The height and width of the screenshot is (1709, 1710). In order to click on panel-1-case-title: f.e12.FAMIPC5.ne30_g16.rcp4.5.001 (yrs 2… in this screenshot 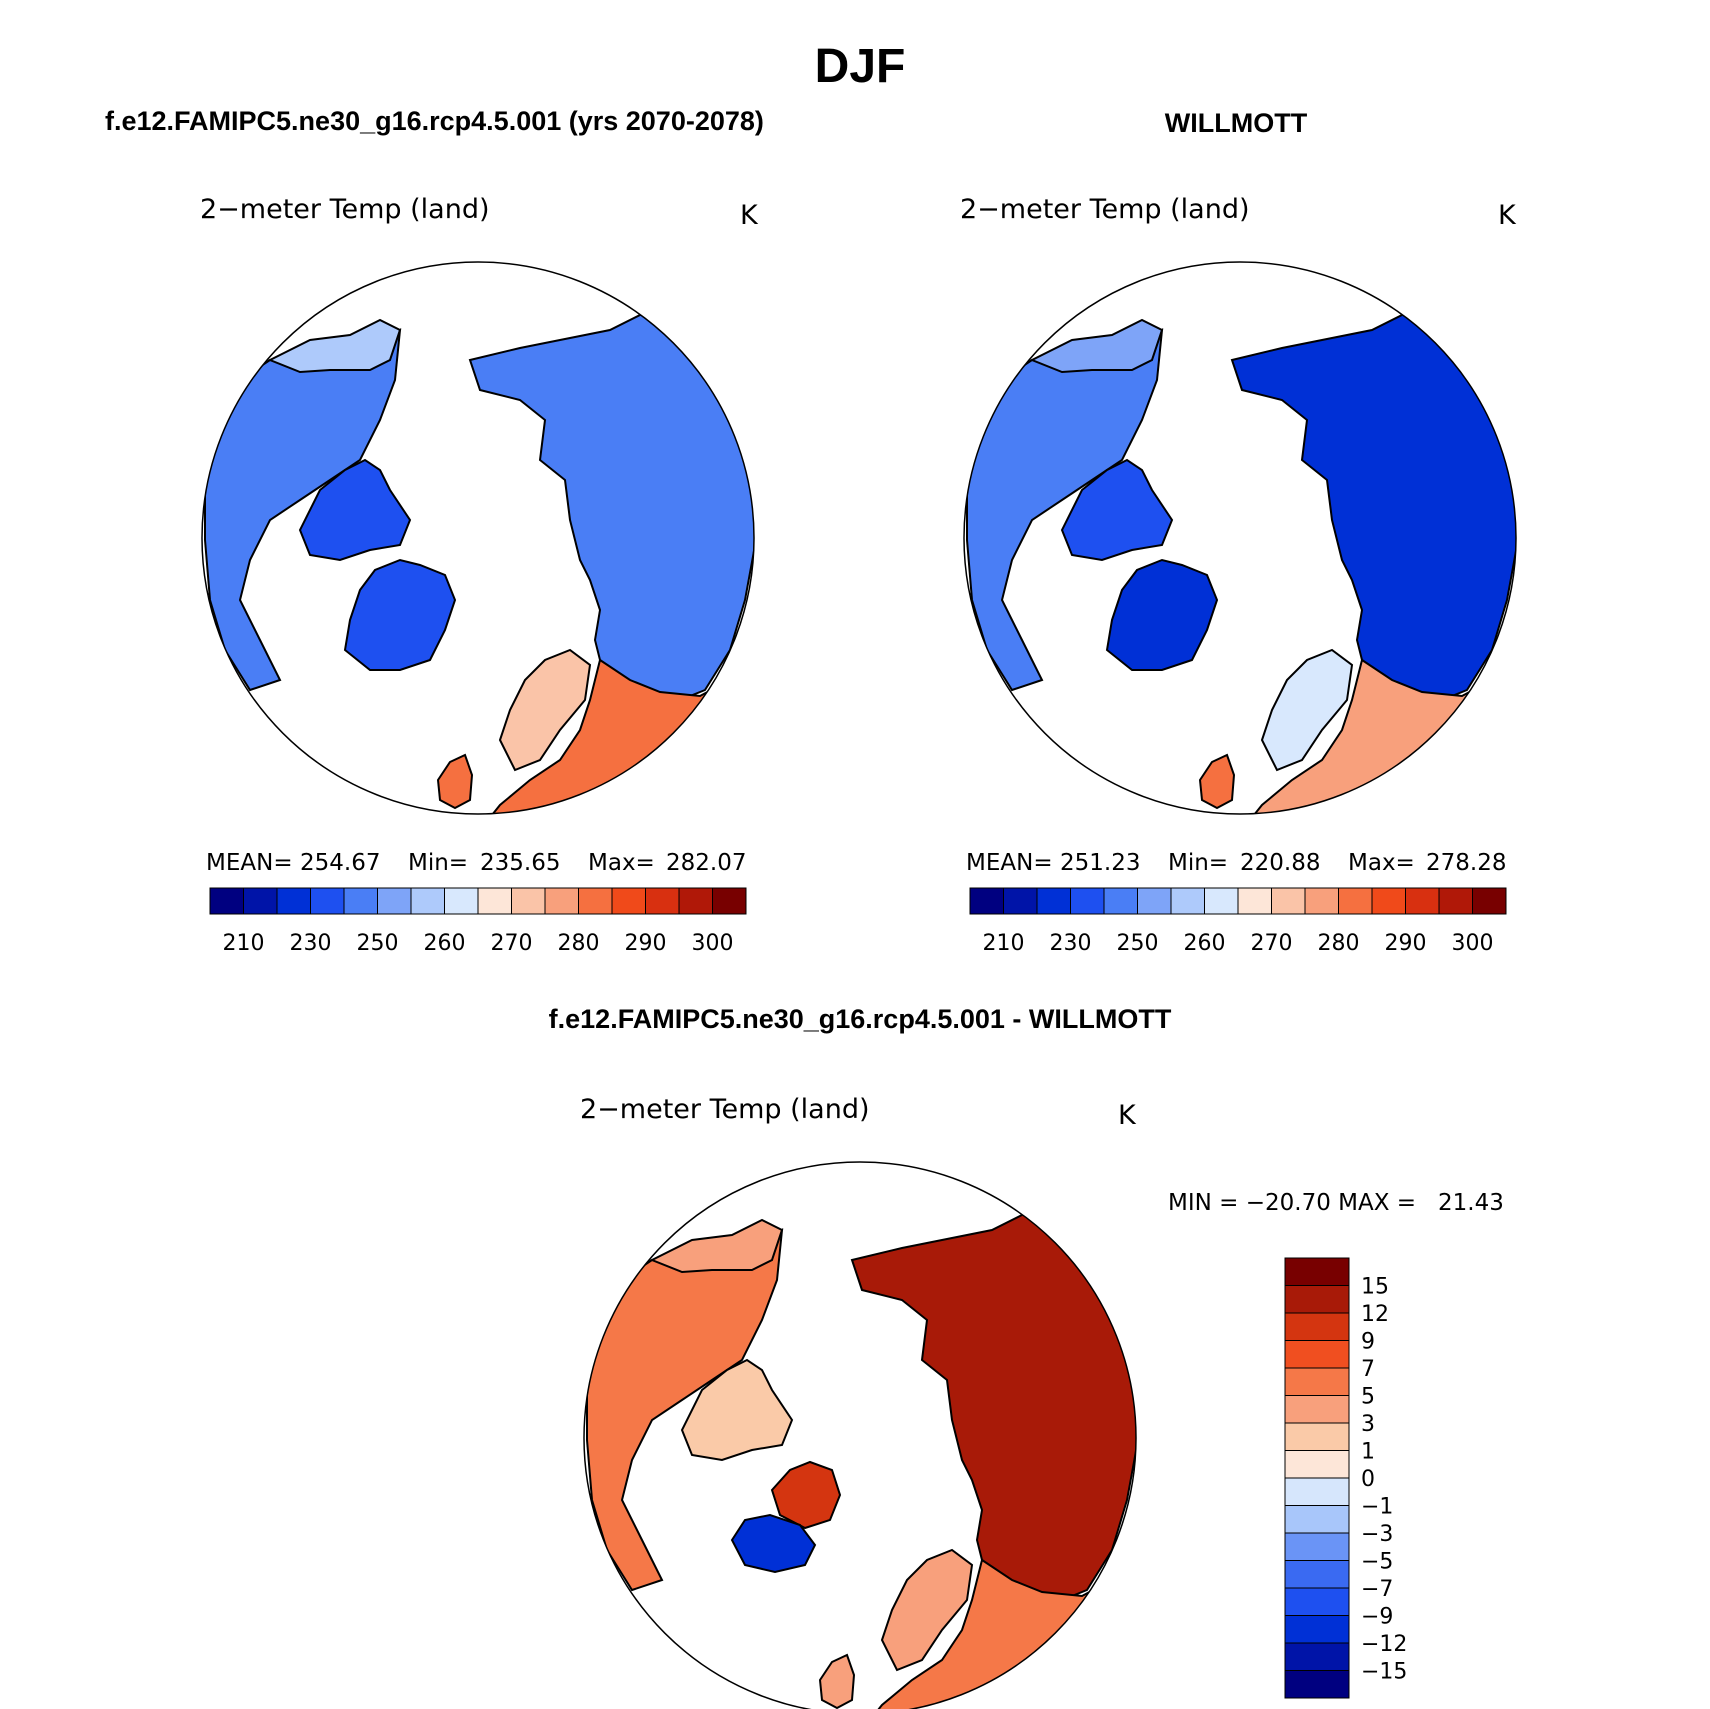, I will do `click(434, 121)`.